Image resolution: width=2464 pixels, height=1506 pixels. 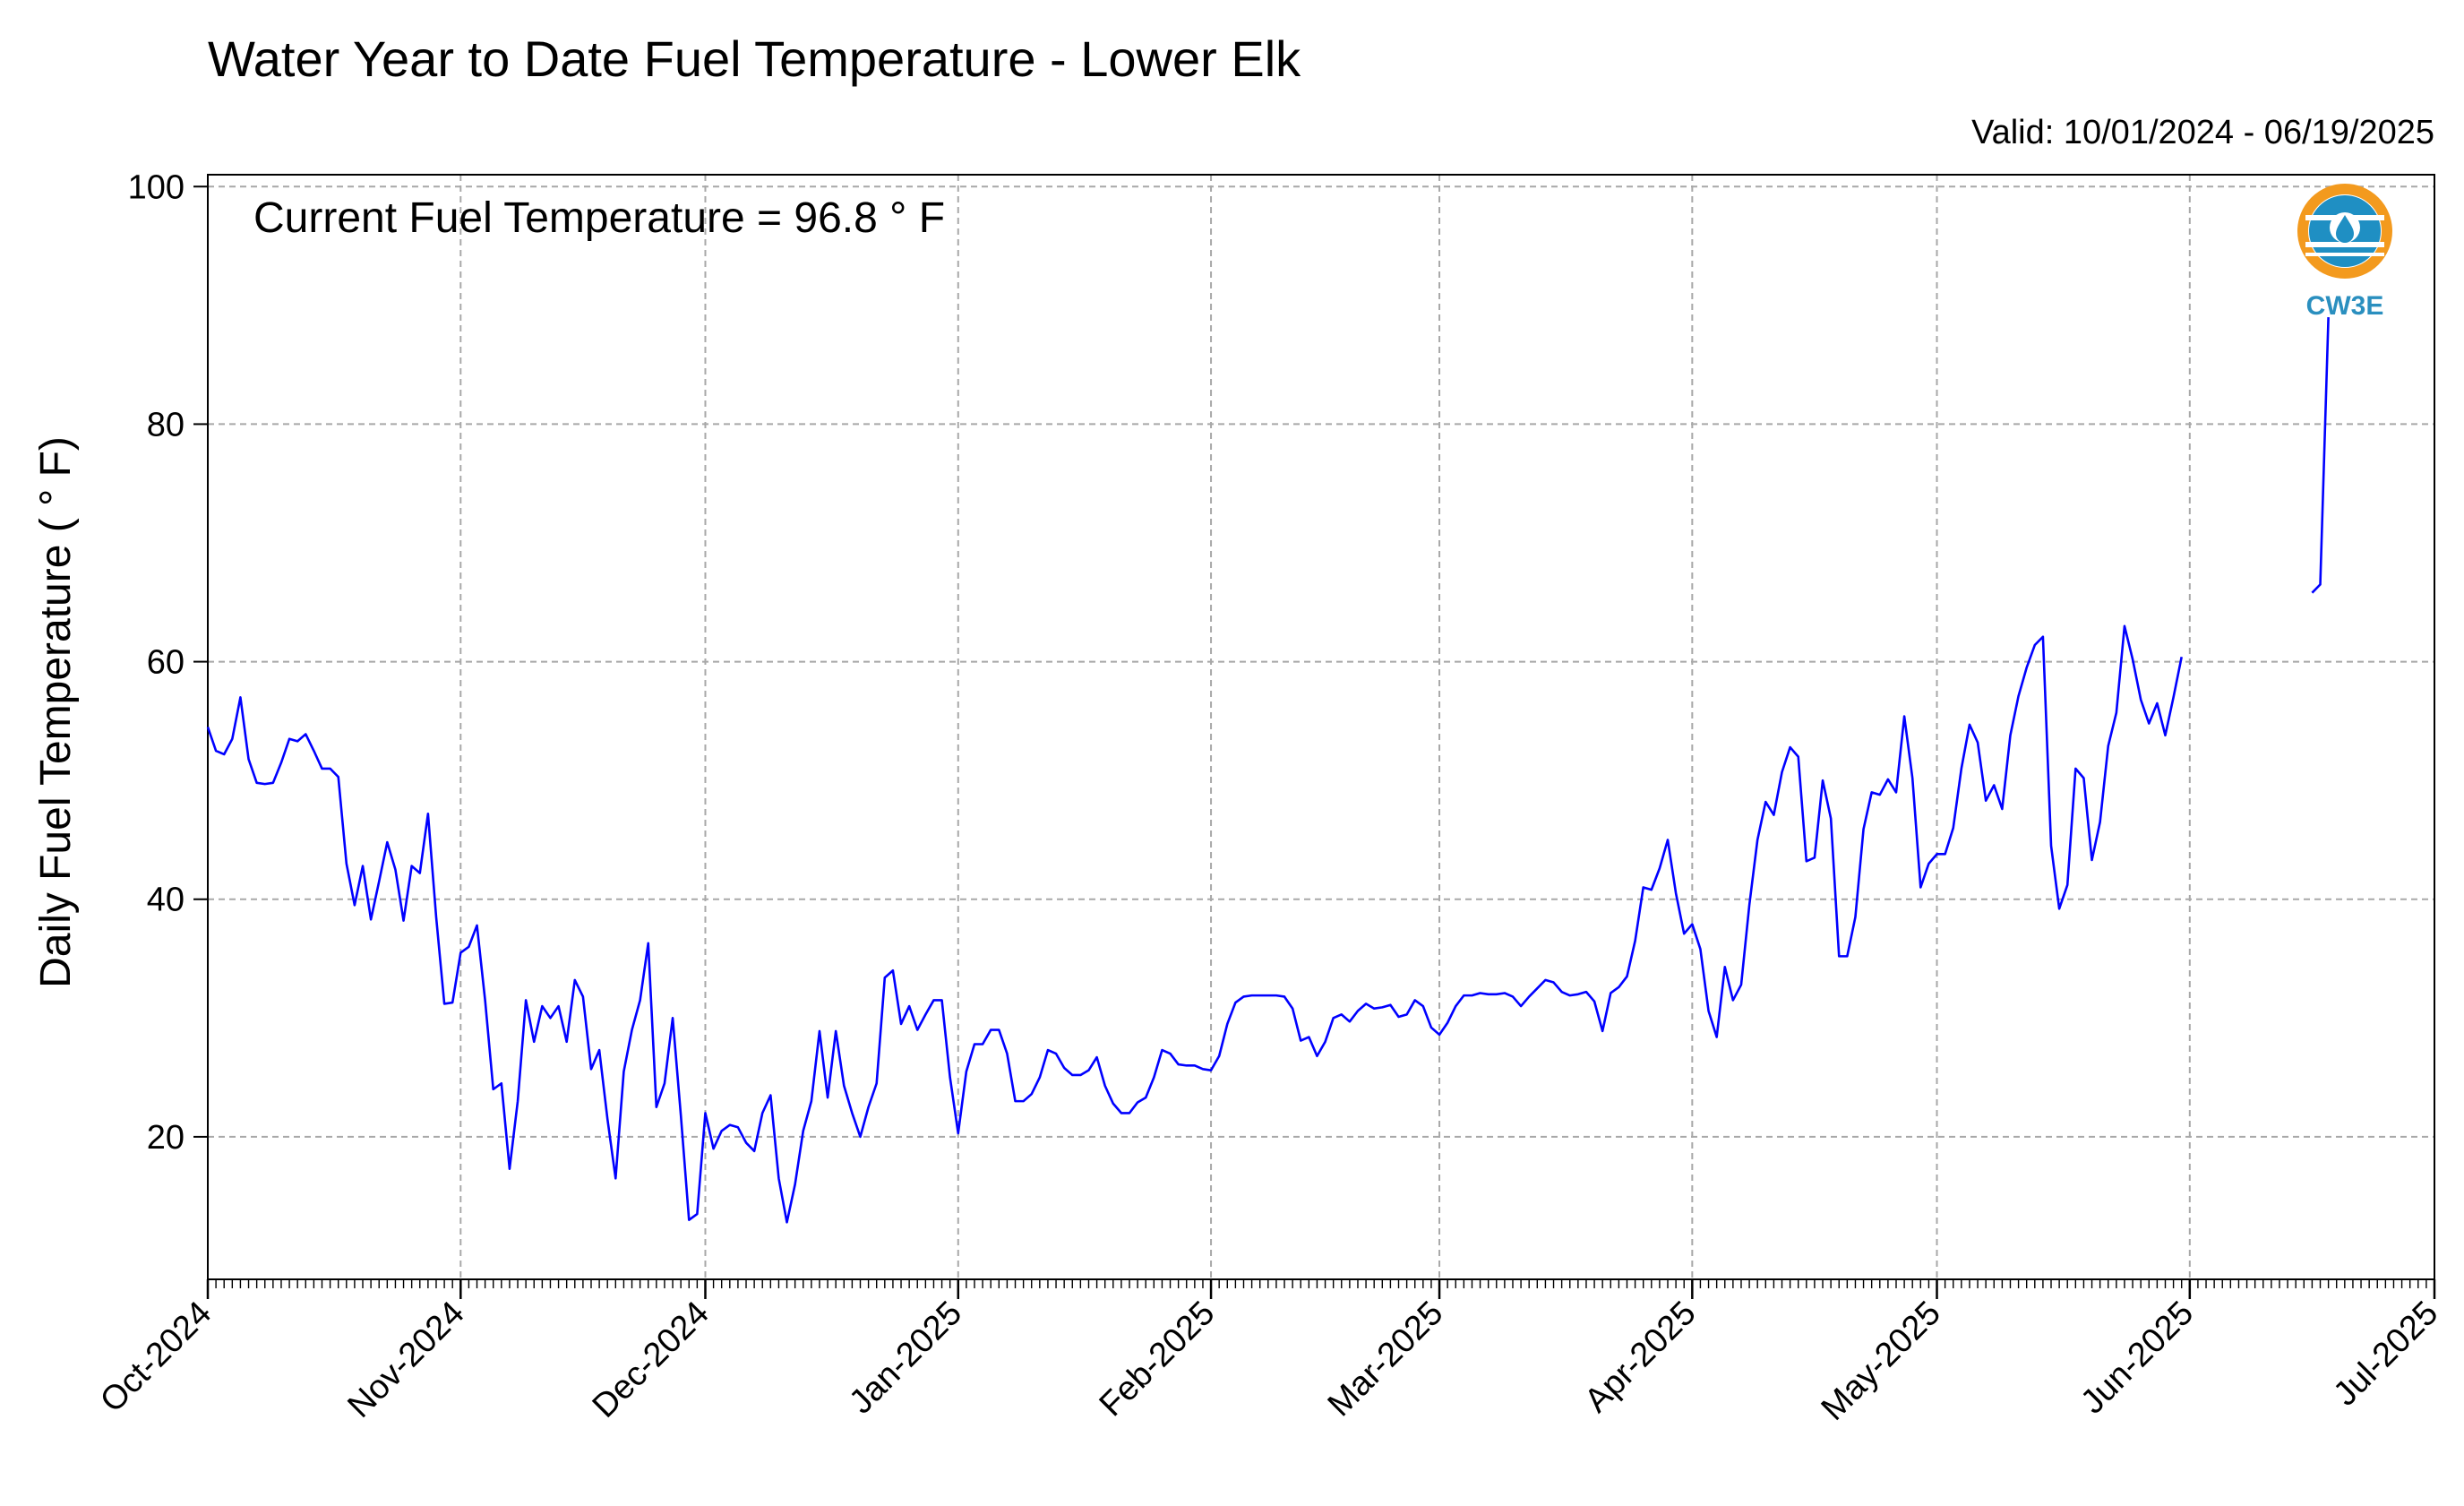 I want to click on y-tick-label: 20, so click(x=166, y=1138).